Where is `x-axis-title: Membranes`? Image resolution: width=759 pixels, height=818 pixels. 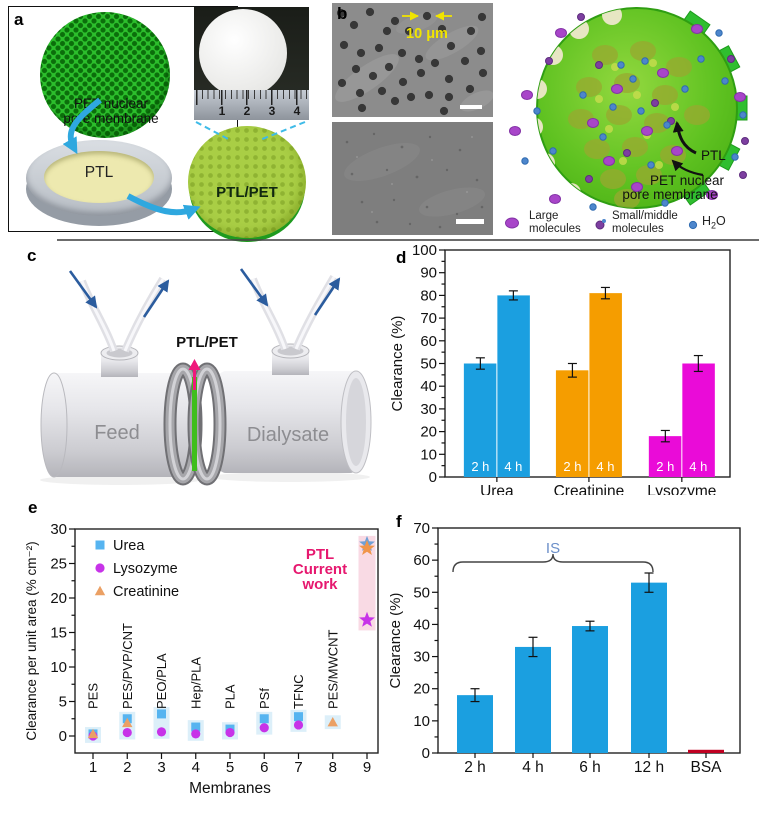 x-axis-title: Membranes is located at coordinates (230, 788).